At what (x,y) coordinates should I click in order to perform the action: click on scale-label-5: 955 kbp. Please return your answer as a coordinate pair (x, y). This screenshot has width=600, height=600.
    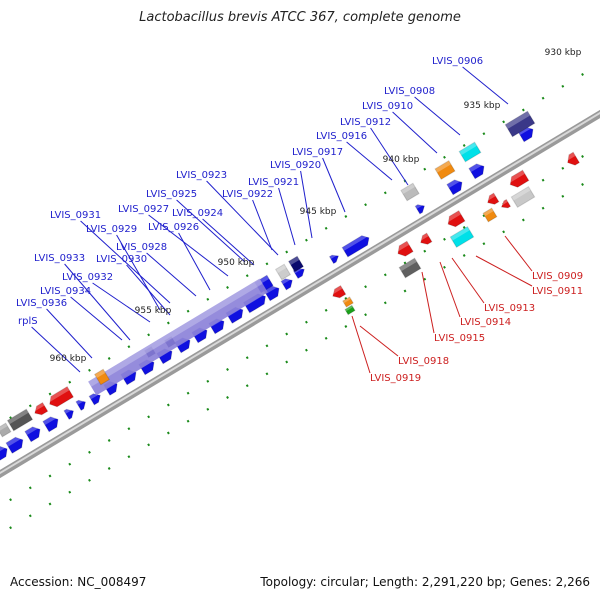
    Looking at the image, I should click on (153, 311).